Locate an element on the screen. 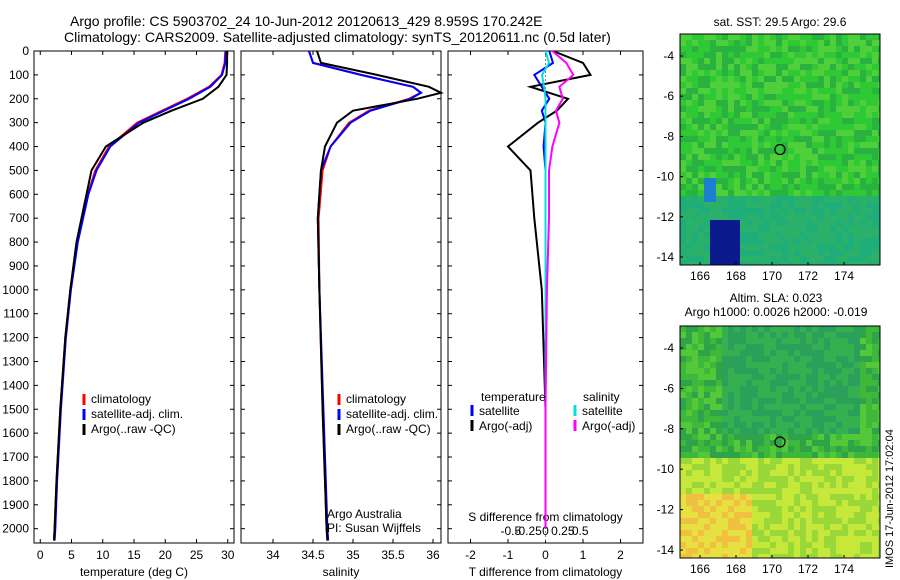 The image size is (900, 580). map-lat-label: -14 is located at coordinates (666, 550).